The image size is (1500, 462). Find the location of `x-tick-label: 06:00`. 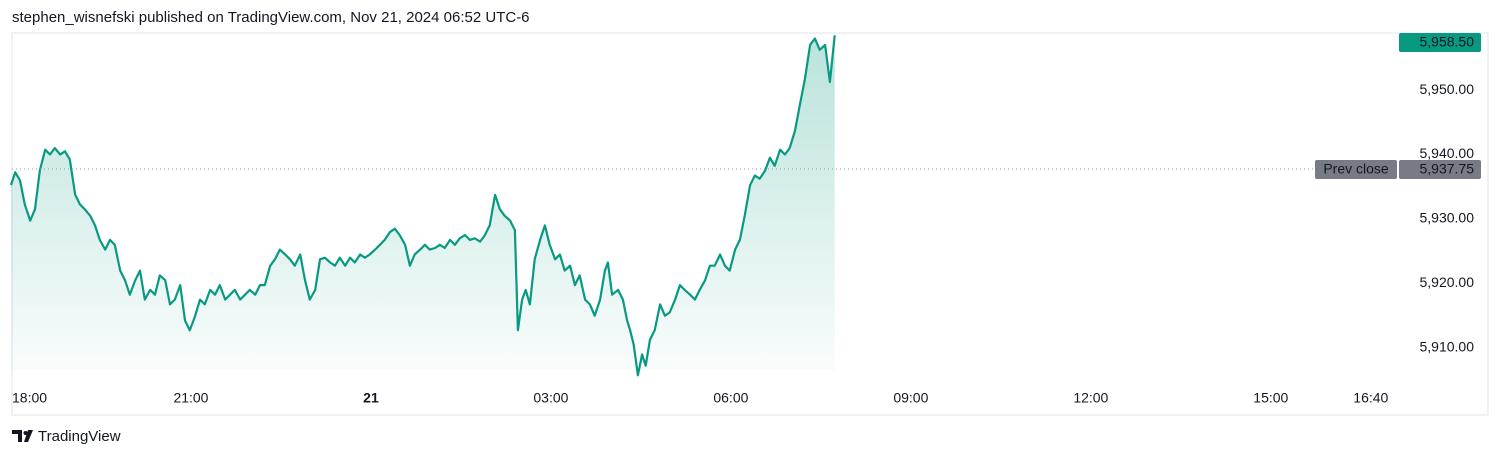

x-tick-label: 06:00 is located at coordinates (730, 398).